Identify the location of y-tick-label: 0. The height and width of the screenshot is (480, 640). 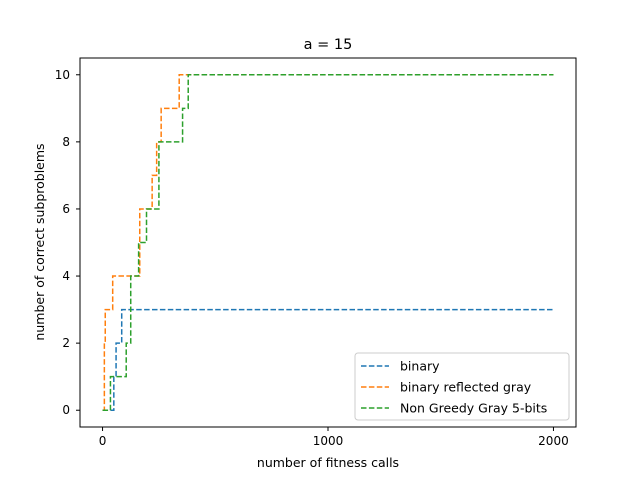
(66, 410).